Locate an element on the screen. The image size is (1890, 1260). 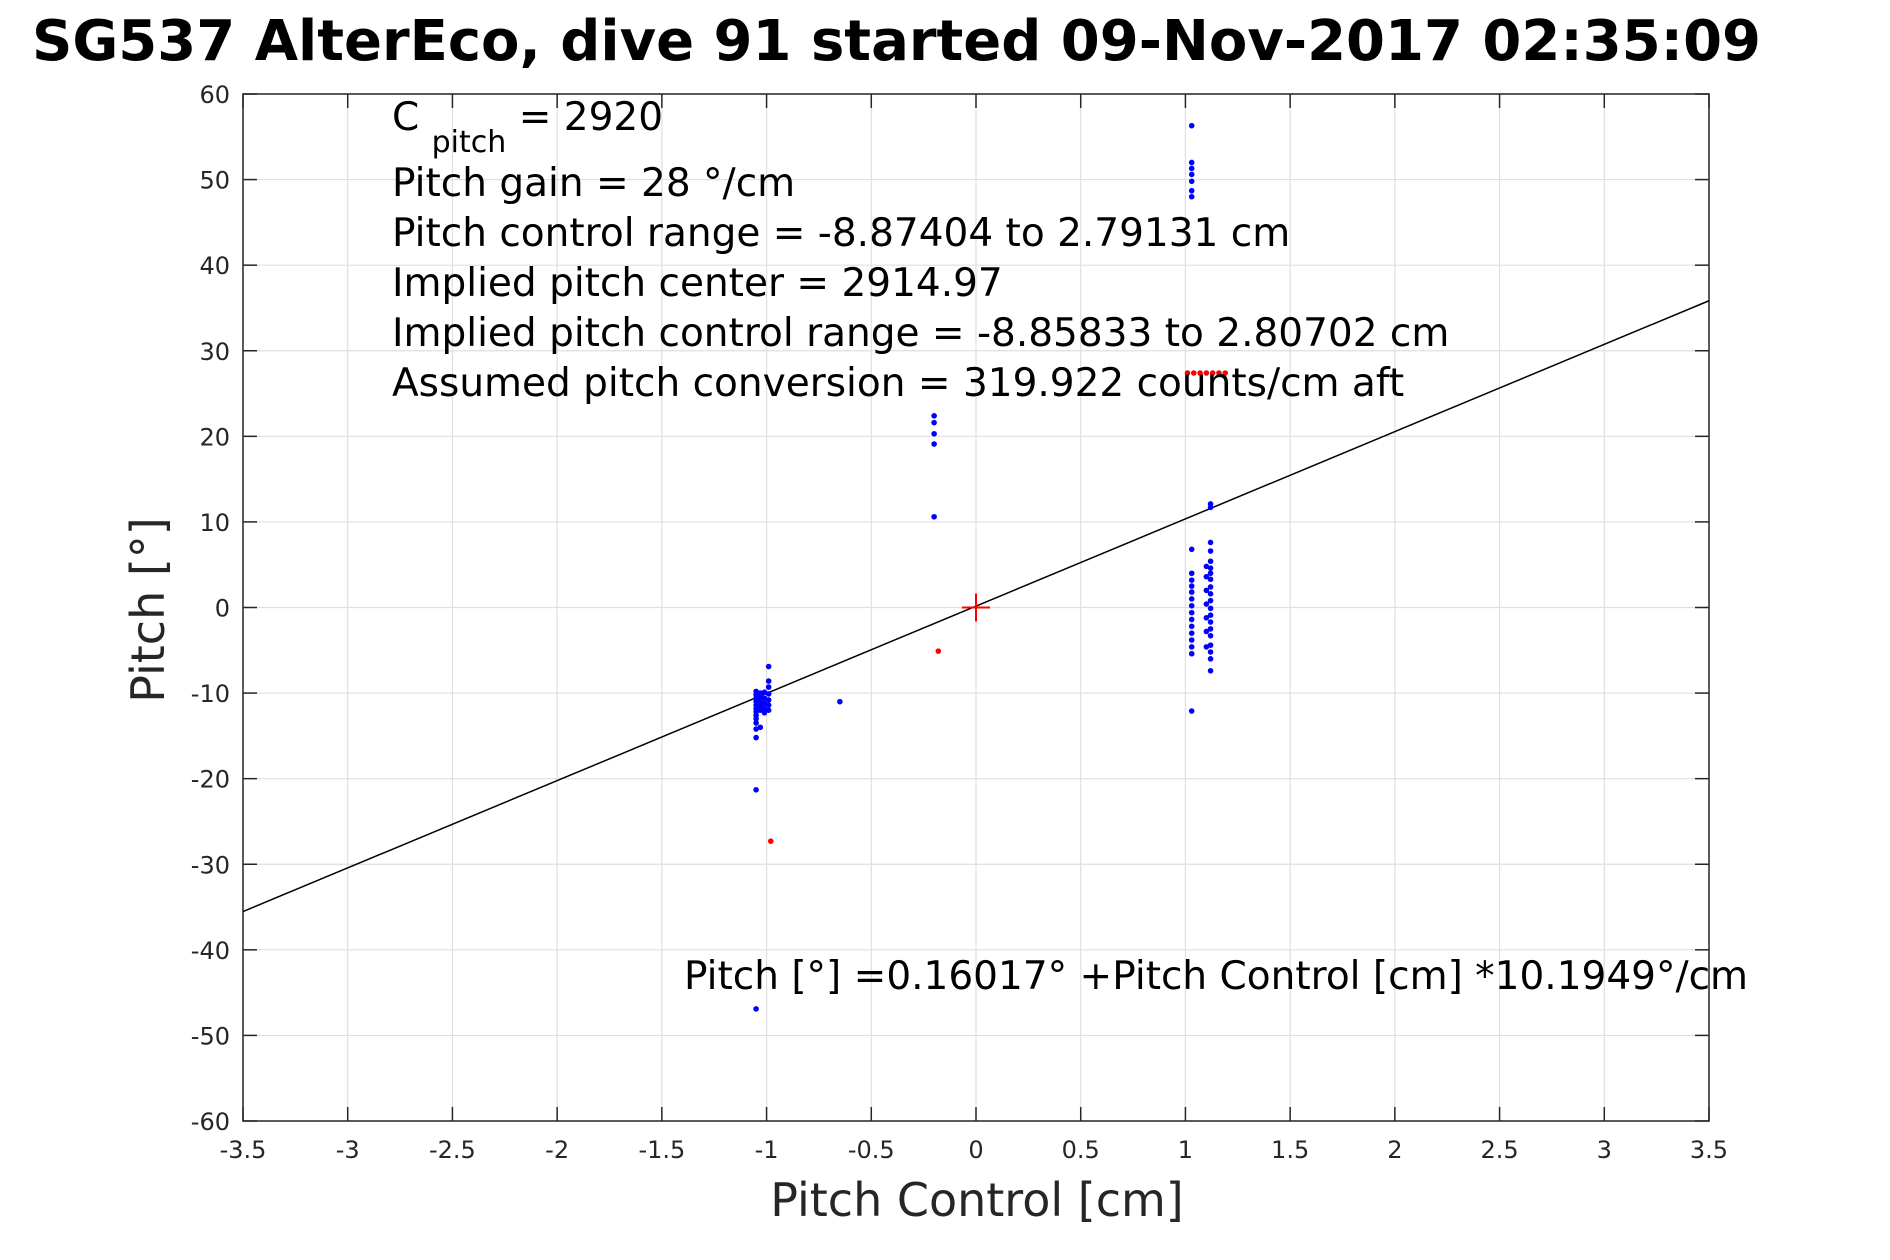
c-pitch-subscript: pitch is located at coordinates (469, 142).